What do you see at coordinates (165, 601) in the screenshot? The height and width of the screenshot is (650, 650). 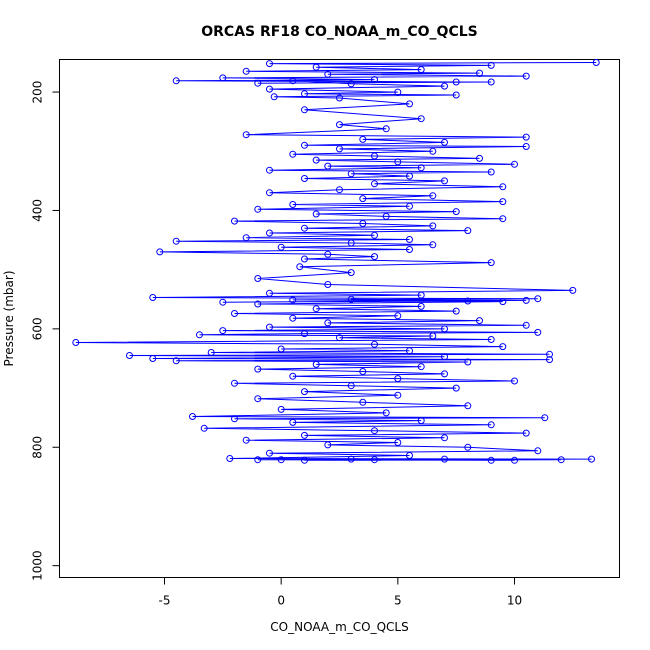 I see `x-tick-label: -5` at bounding box center [165, 601].